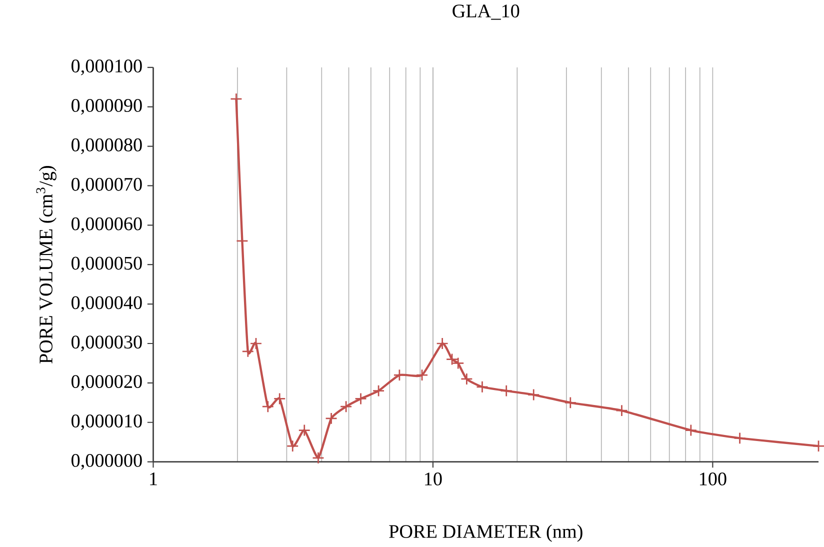  What do you see at coordinates (107, 68) in the screenshot?
I see `y-tick-label: 0,000100` at bounding box center [107, 68].